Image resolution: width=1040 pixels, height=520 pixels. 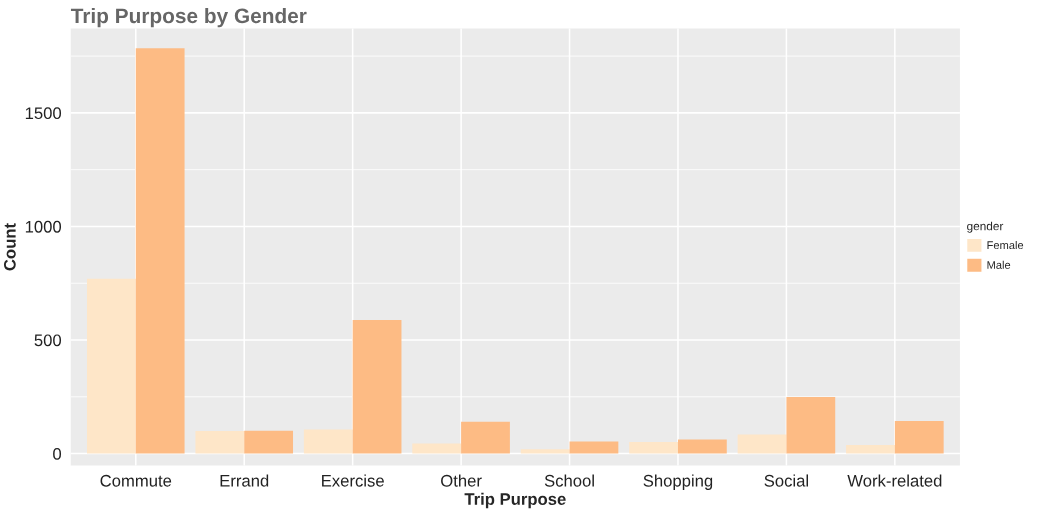 I want to click on y-tick-label: 1000, so click(x=43, y=226).